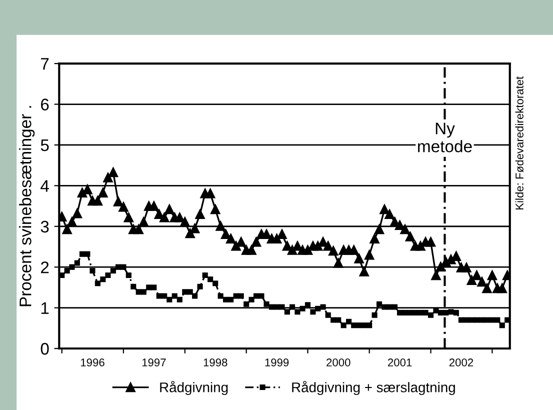  Describe the element at coordinates (45, 308) in the screenshot. I see `y-tick-label: 1` at that location.